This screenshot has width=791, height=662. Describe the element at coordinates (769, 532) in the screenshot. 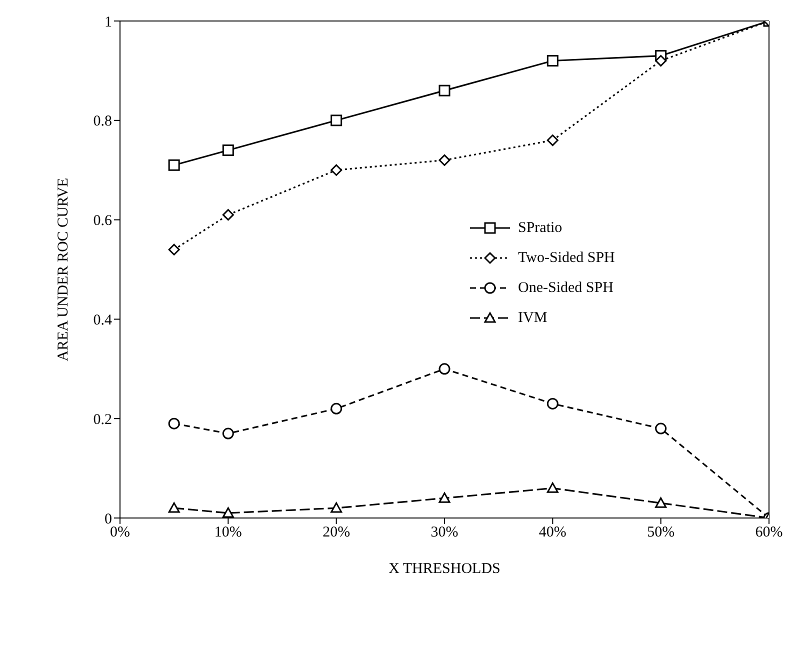

I see `x-tick-label: 60%` at that location.